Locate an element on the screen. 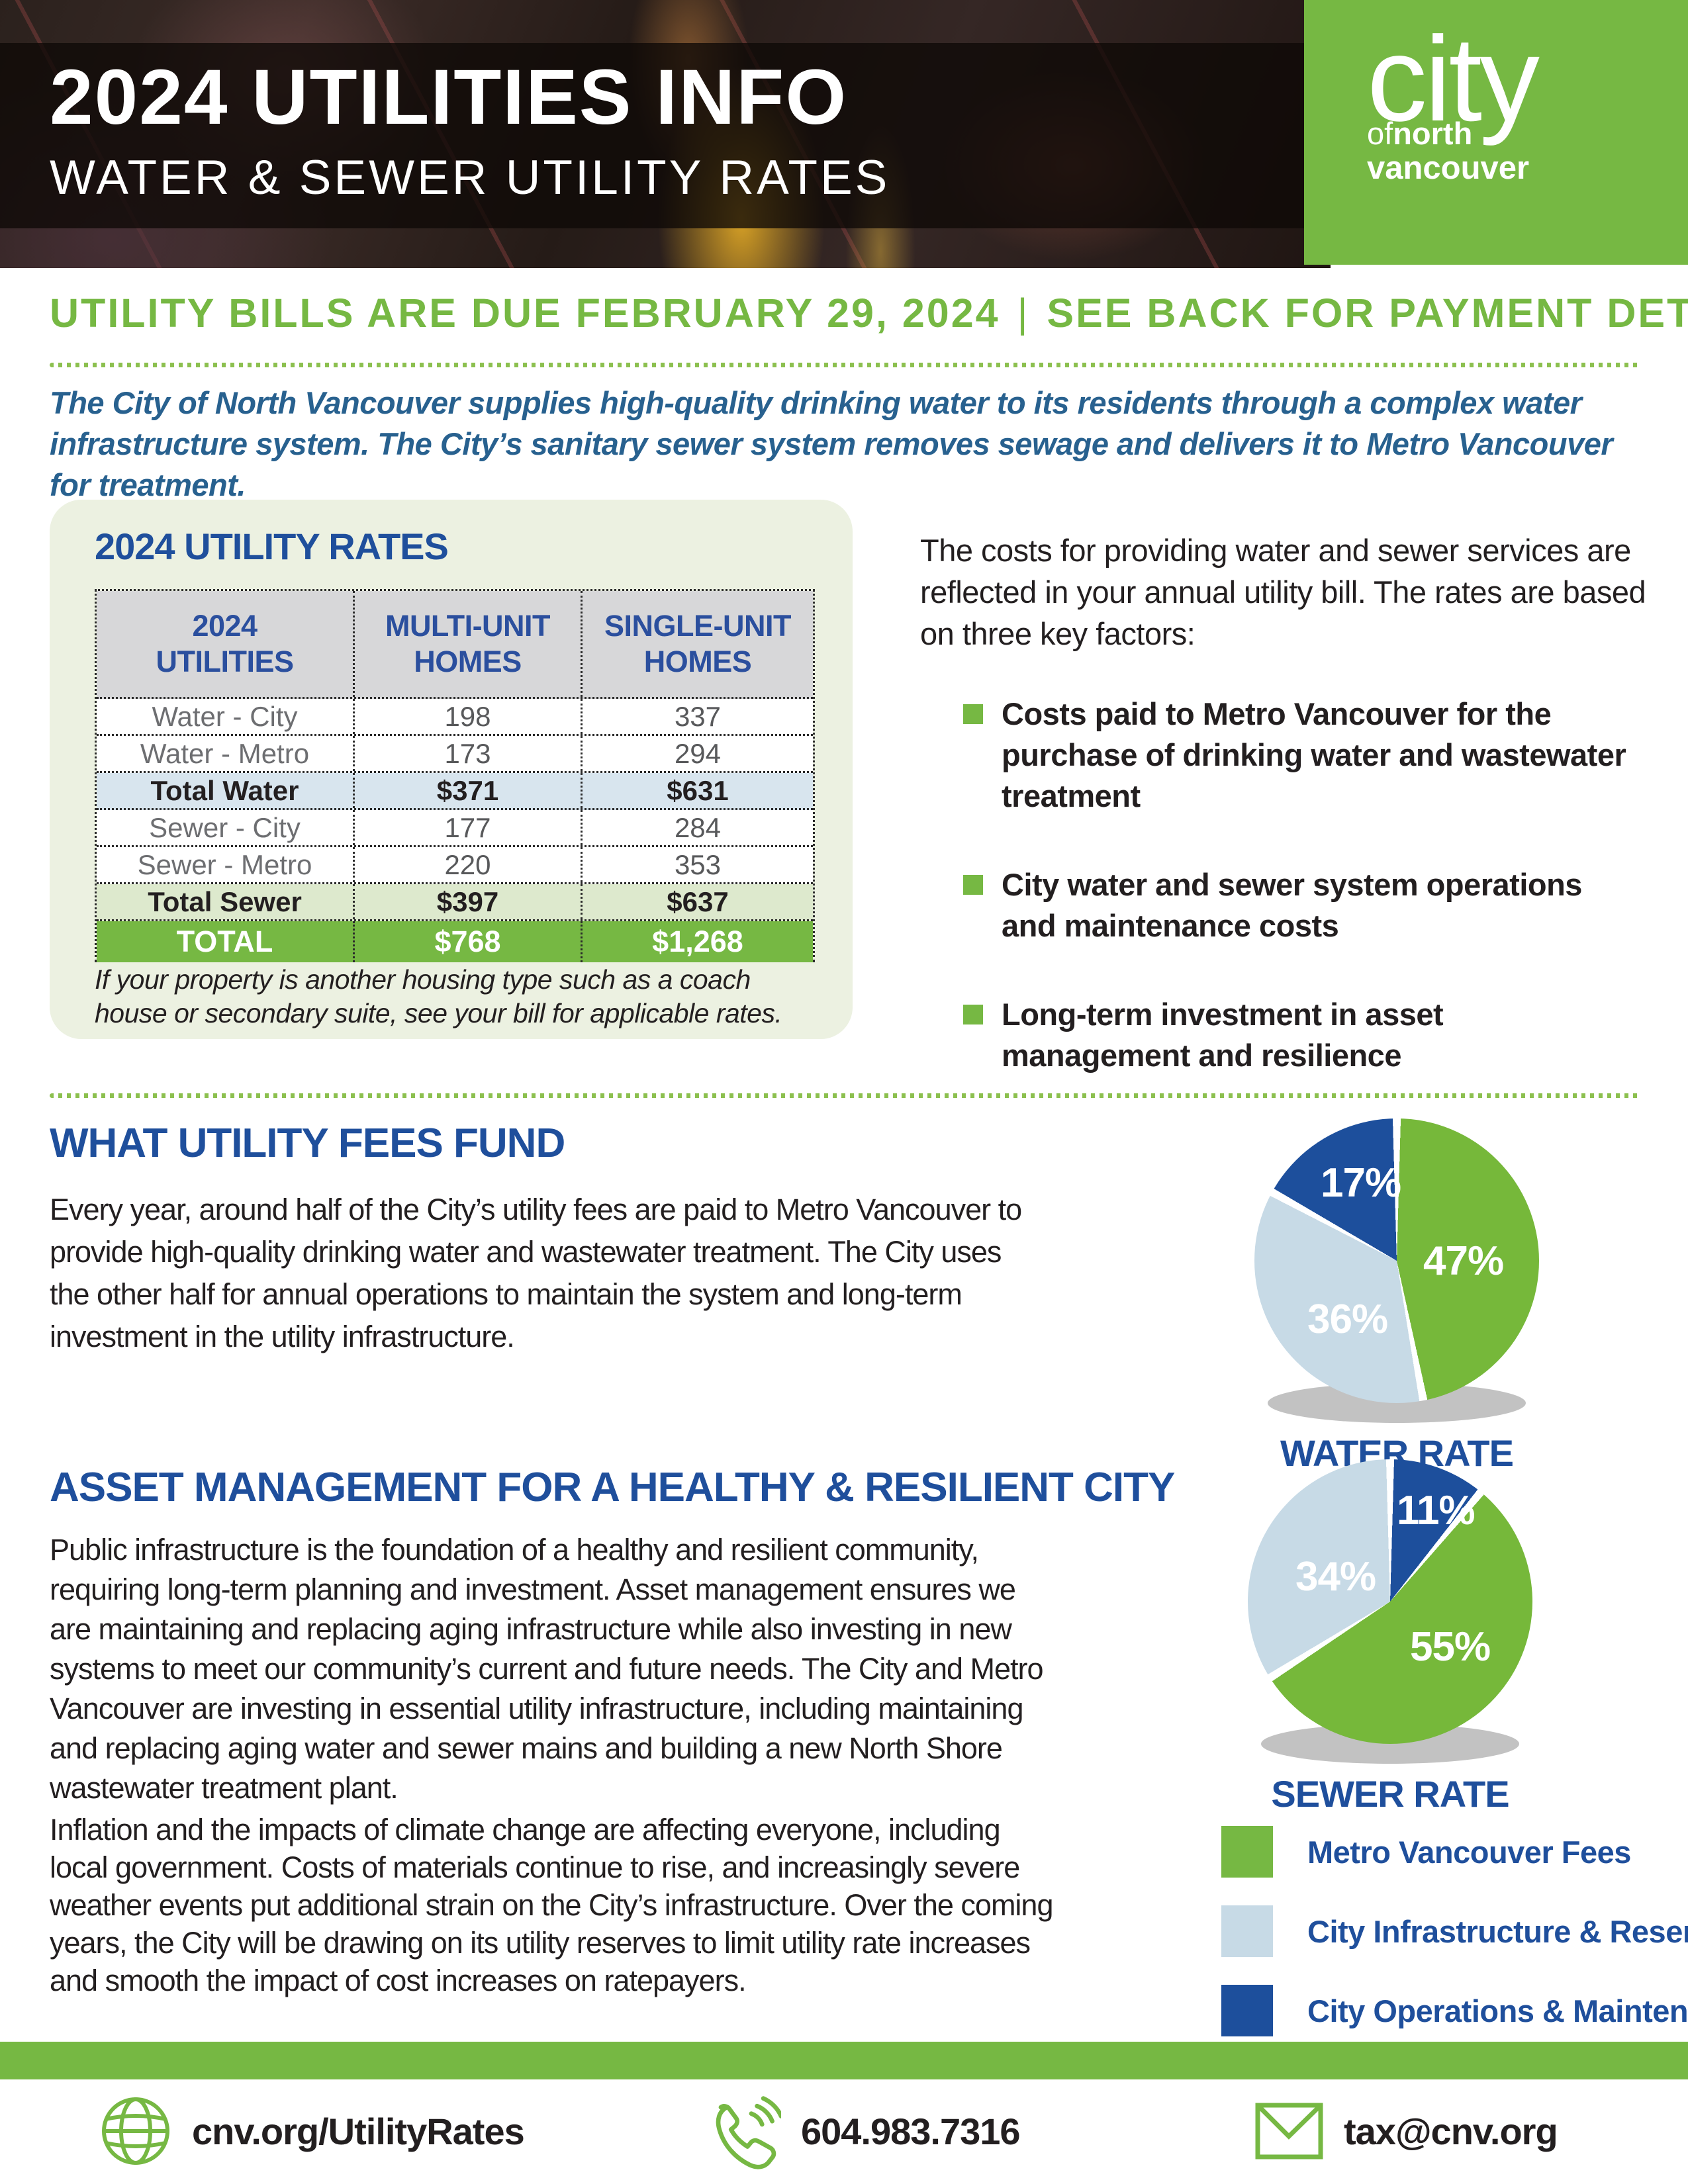 The height and width of the screenshot is (2184, 1688). legend-swatch-light-blue is located at coordinates (1247, 1931).